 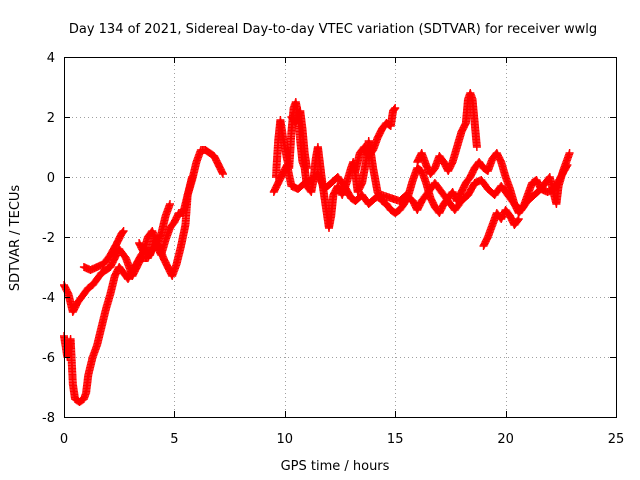 What do you see at coordinates (505, 439) in the screenshot?
I see `x-tick-label: 20` at bounding box center [505, 439].